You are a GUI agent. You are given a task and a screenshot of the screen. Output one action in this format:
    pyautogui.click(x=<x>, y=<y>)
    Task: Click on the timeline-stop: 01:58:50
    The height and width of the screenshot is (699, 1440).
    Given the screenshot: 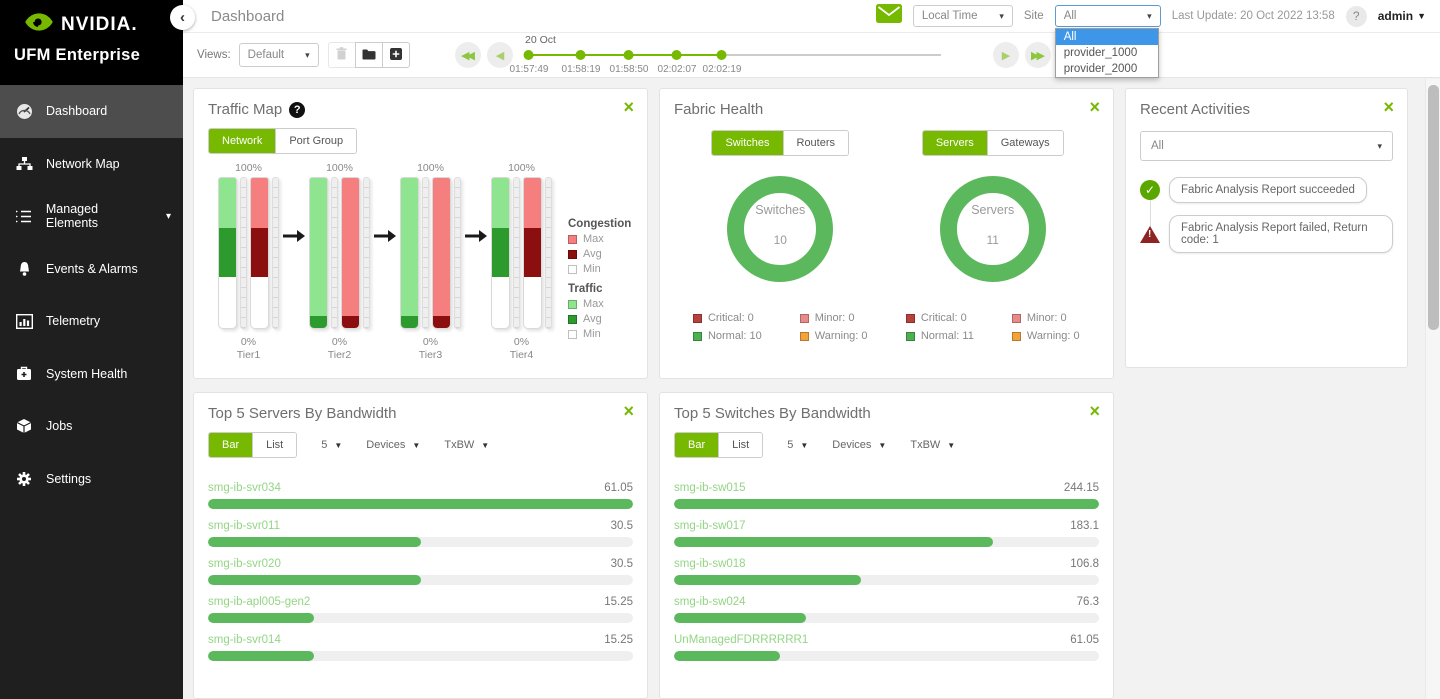 What is the action you would take?
    pyautogui.click(x=629, y=62)
    